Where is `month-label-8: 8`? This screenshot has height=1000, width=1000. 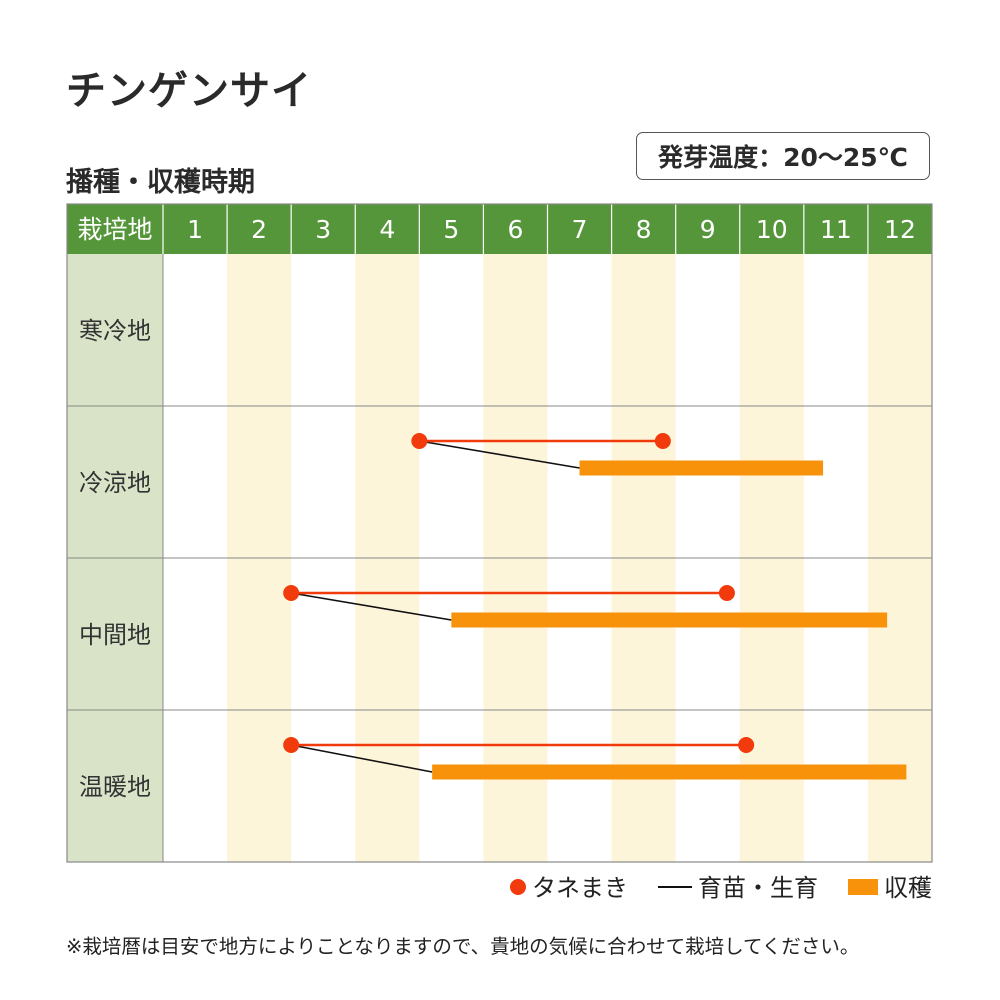
month-label-8: 8 is located at coordinates (644, 229).